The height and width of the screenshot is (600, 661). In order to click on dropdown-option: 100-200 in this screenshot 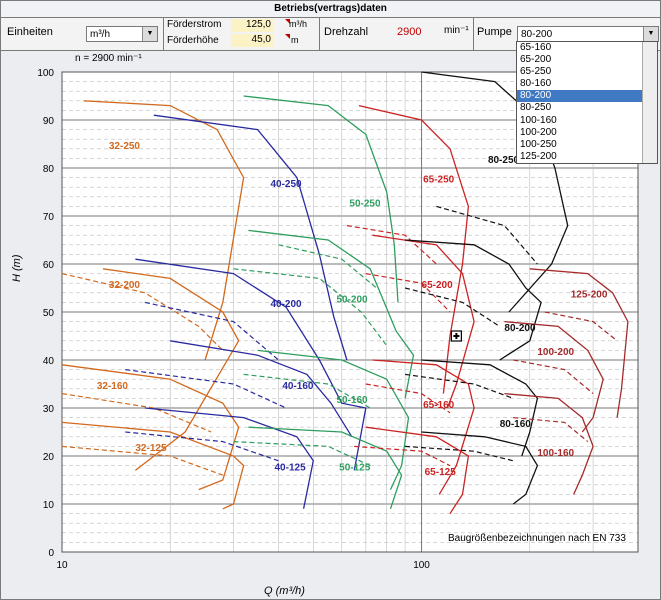, I will do `click(538, 132)`.